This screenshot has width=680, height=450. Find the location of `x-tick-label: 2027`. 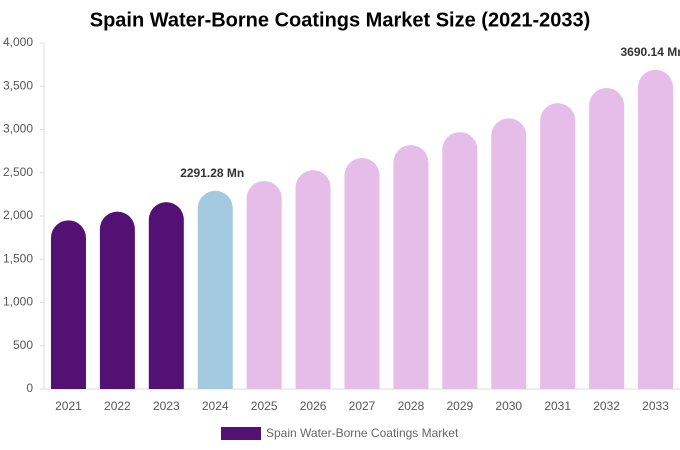

x-tick-label: 2027 is located at coordinates (362, 406).